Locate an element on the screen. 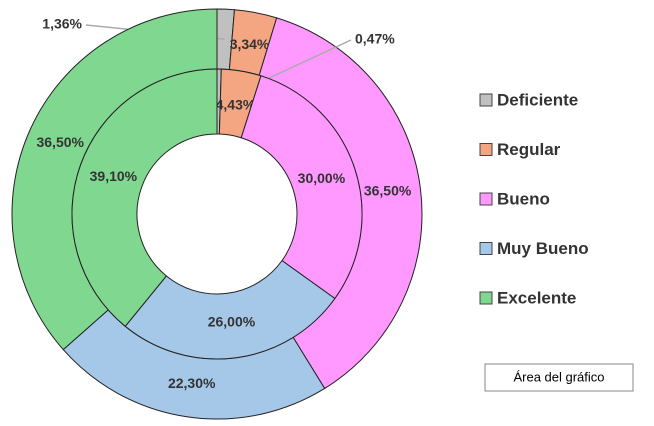 Image resolution: width=654 pixels, height=426 pixels. data-label: 4,43% is located at coordinates (236, 104).